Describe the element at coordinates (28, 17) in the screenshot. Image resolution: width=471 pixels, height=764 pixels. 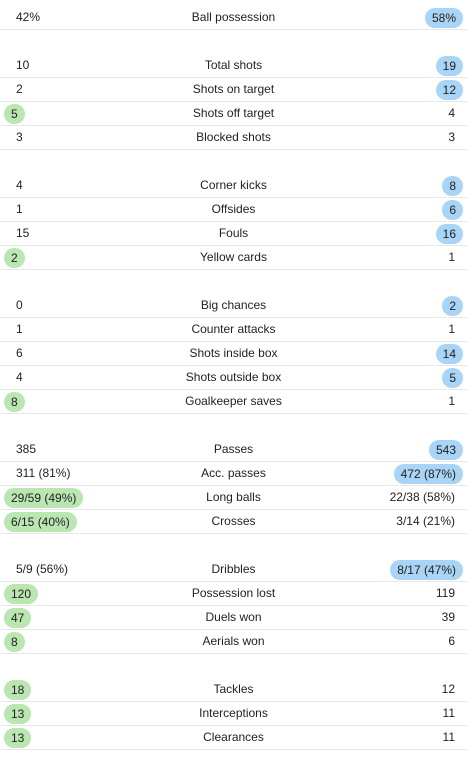
I see `home-value: 42%` at that location.